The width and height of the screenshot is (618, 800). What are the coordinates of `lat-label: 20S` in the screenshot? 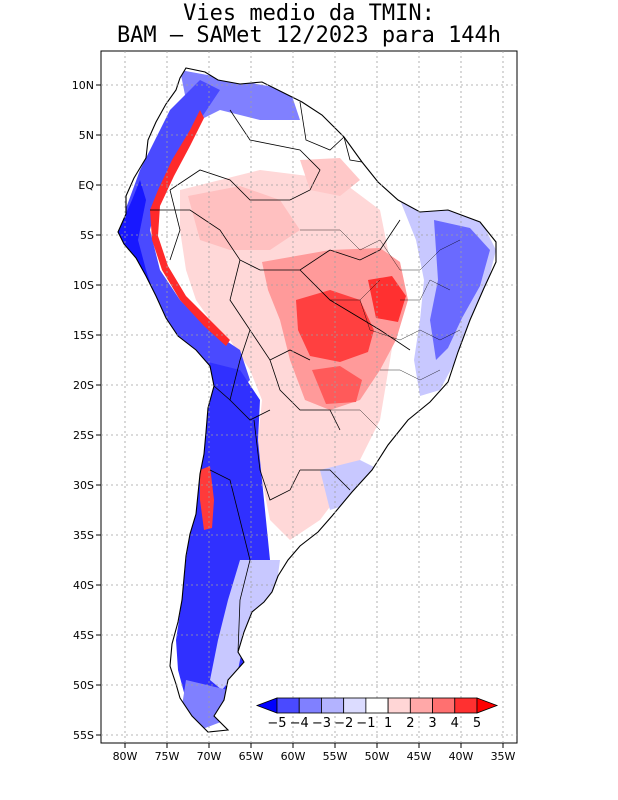 It's located at (83, 385).